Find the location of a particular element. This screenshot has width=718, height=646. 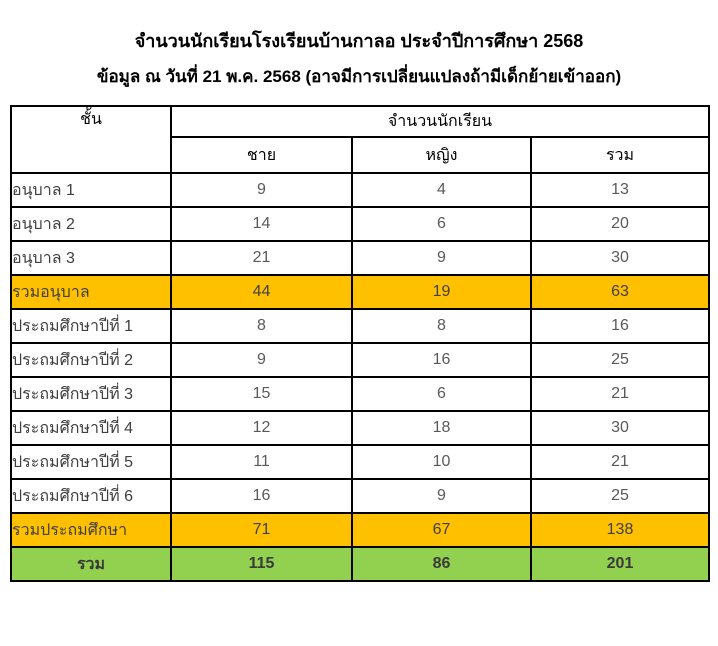

header-student-count-group: จำนวนนักเรียน is located at coordinates (440, 122).